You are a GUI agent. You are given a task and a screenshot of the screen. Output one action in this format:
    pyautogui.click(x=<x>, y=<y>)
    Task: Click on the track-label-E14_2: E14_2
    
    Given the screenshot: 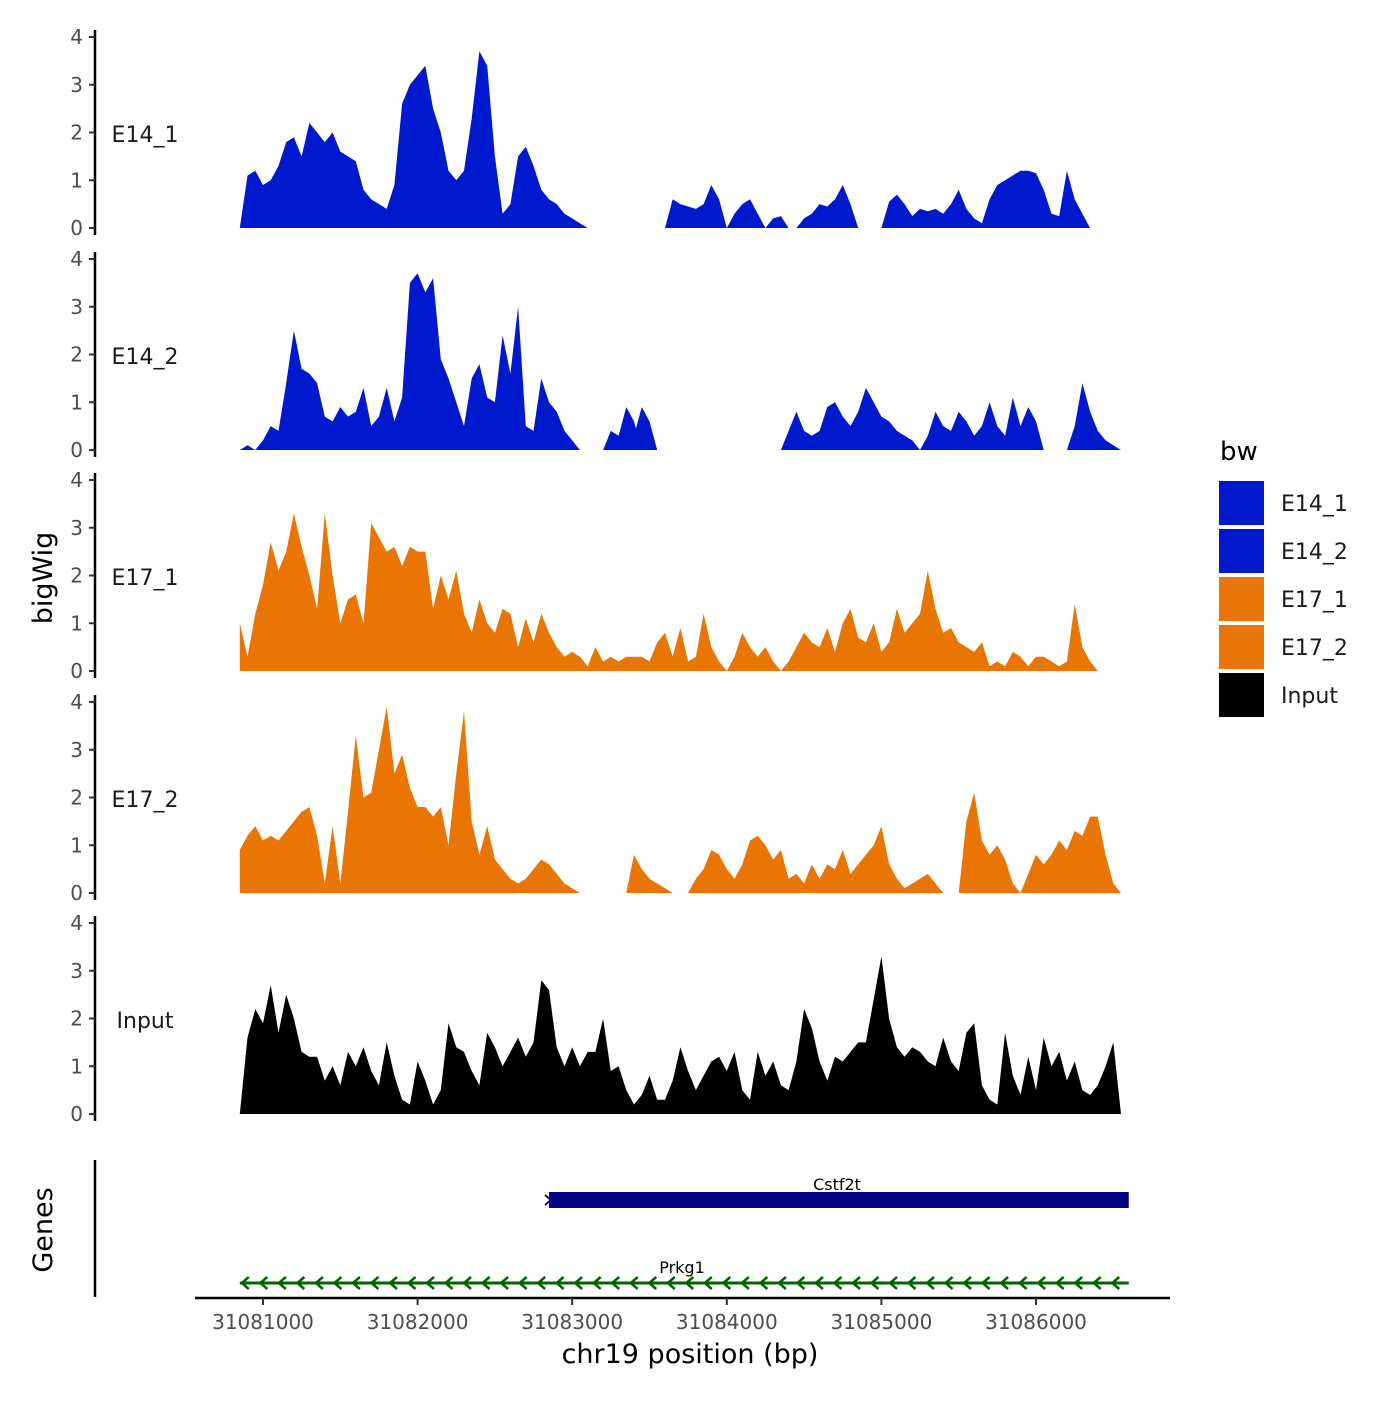 What is the action you would take?
    pyautogui.click(x=145, y=357)
    